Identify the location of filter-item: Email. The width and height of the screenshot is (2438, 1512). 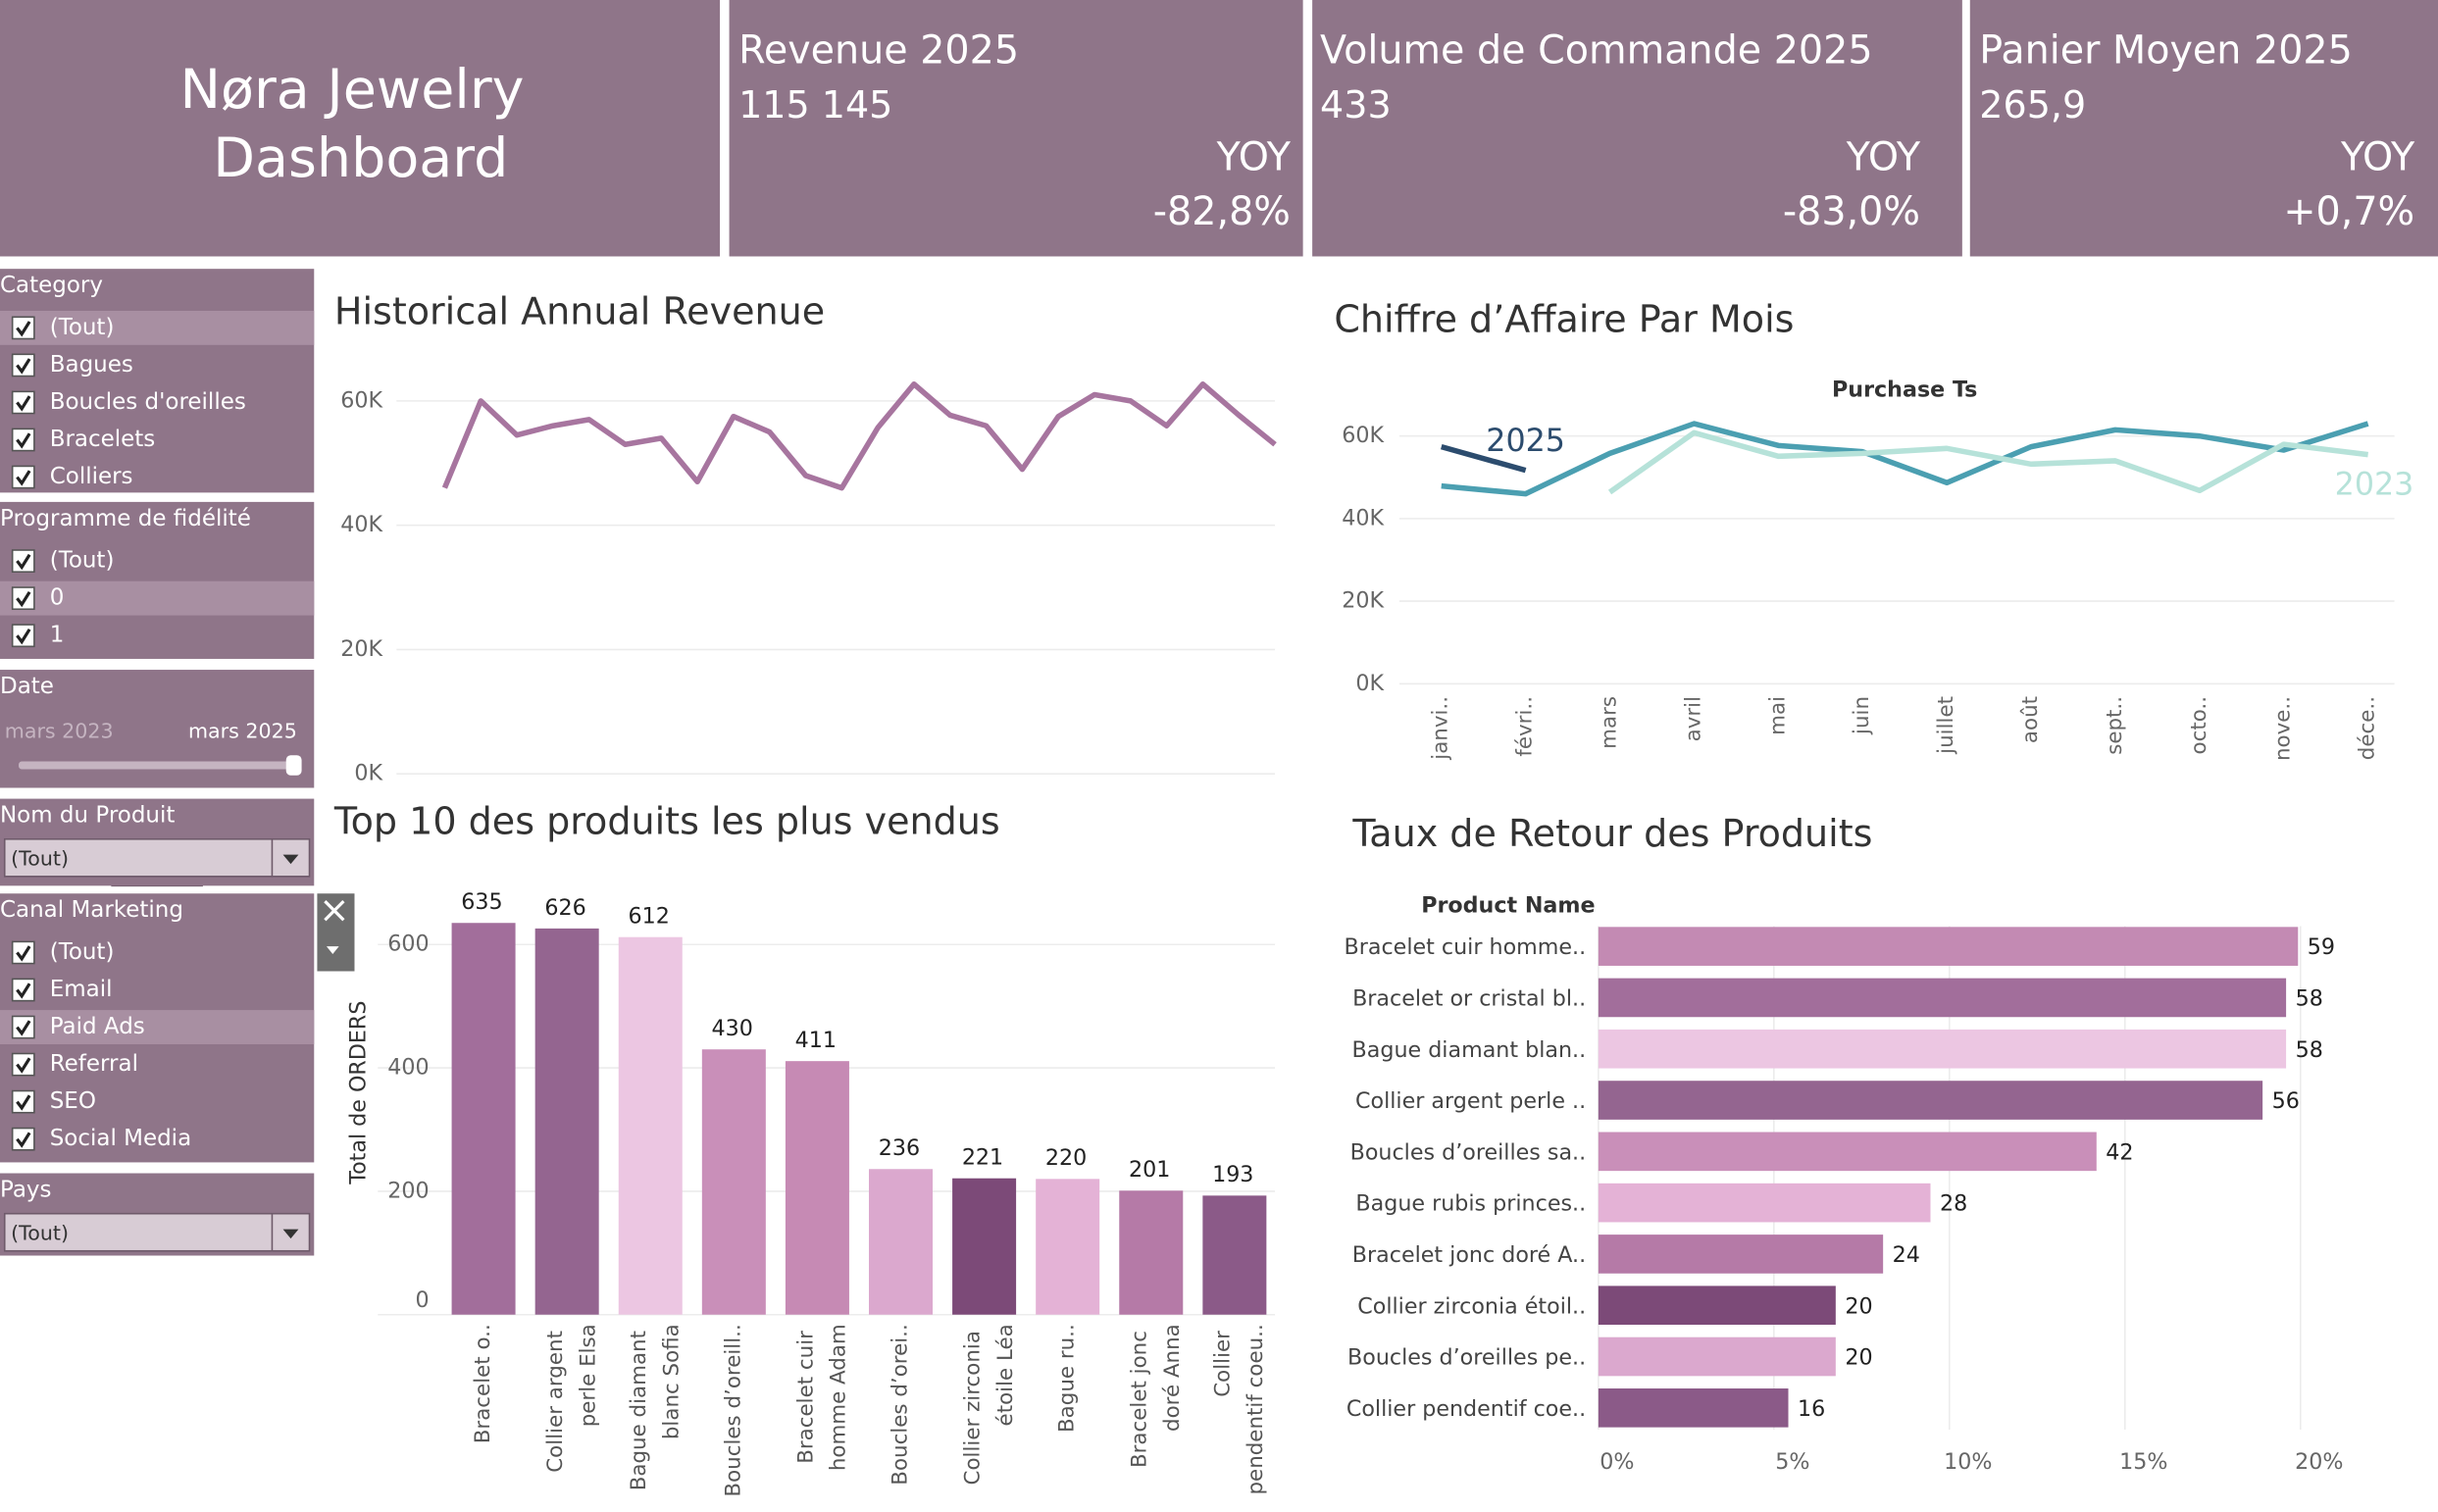
(81, 989).